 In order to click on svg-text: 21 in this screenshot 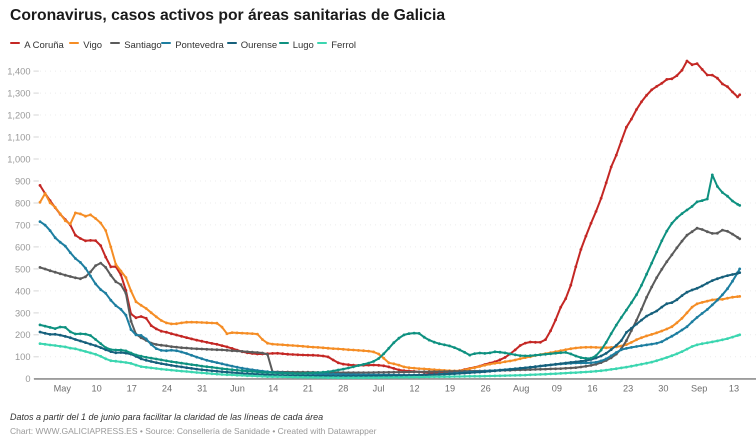, I will do `click(308, 389)`.